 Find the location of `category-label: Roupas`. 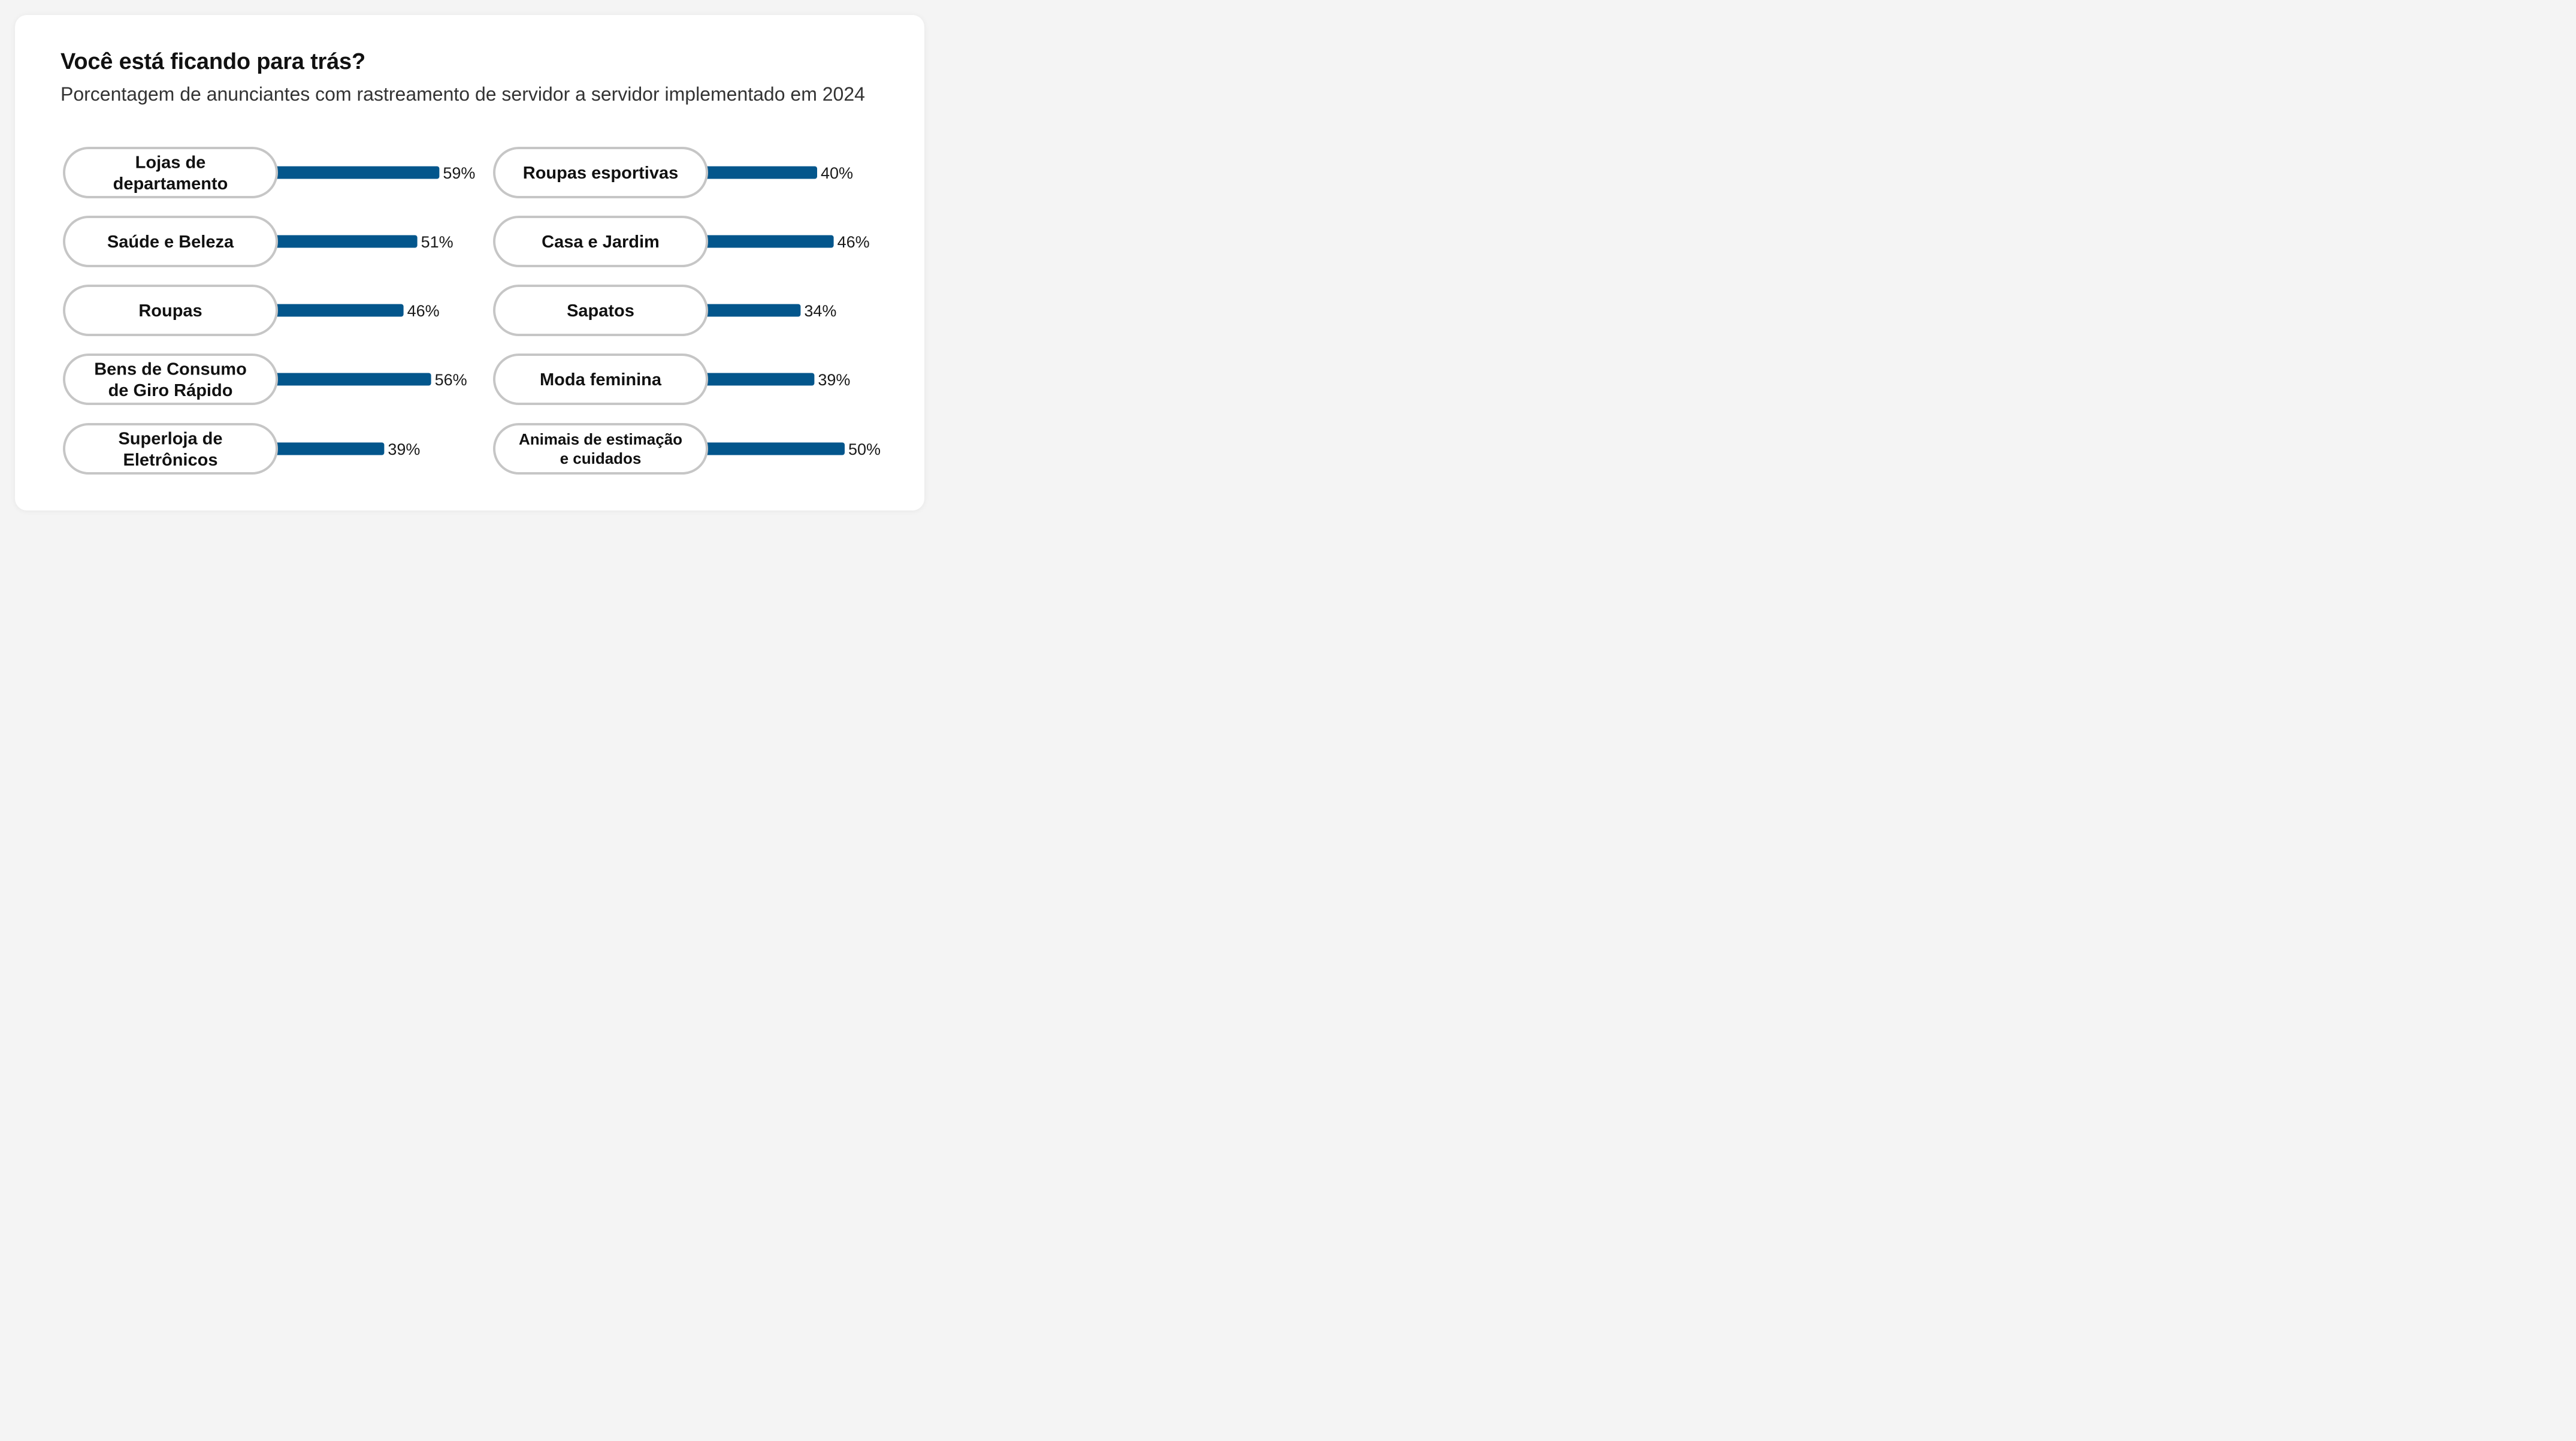

category-label: Roupas is located at coordinates (170, 311).